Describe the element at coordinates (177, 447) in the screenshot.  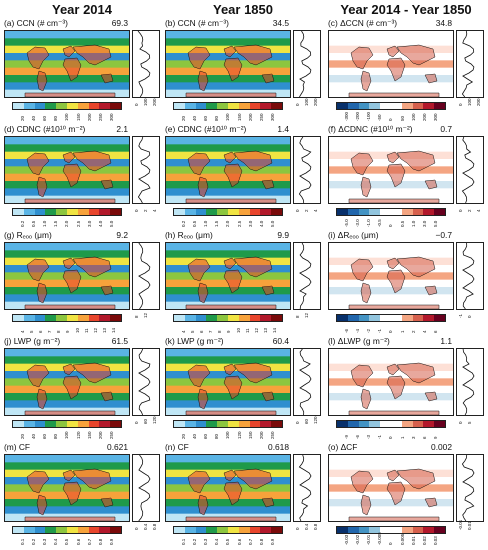
I see `panel-label: (n) CF` at that location.